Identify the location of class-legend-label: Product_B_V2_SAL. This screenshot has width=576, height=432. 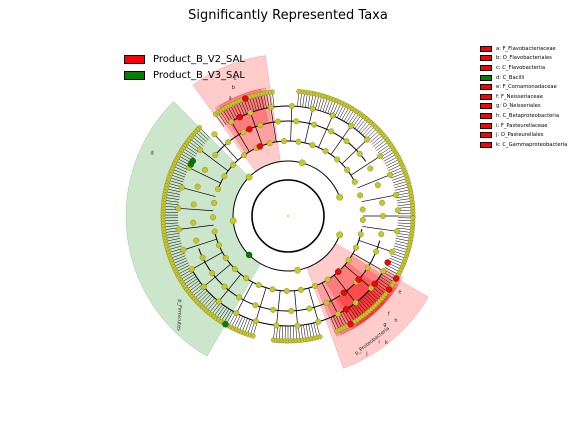
(199, 59).